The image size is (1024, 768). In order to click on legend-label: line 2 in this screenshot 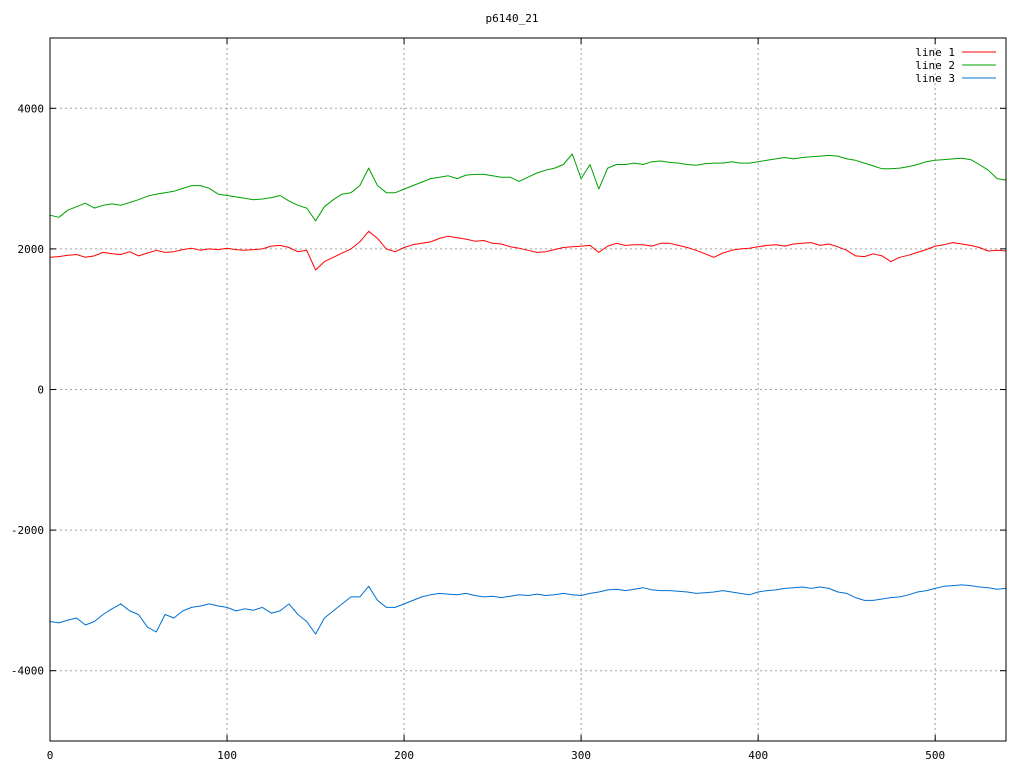, I will do `click(935, 65)`.